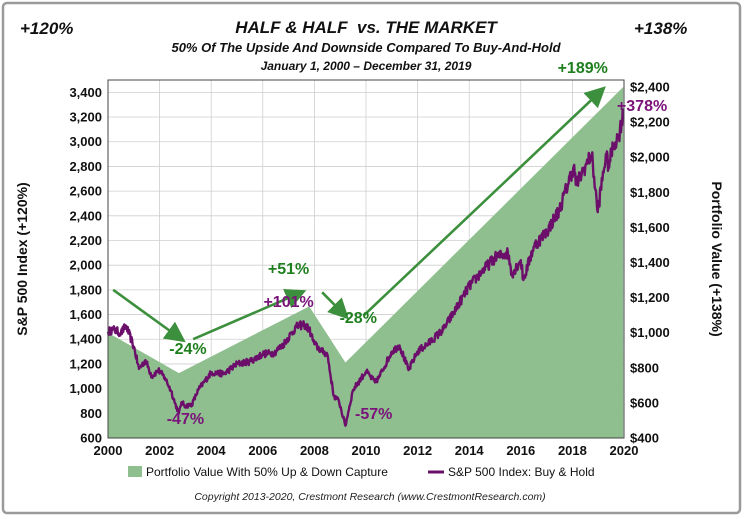 The height and width of the screenshot is (519, 746). I want to click on annotation-label: +101%, so click(288, 302).